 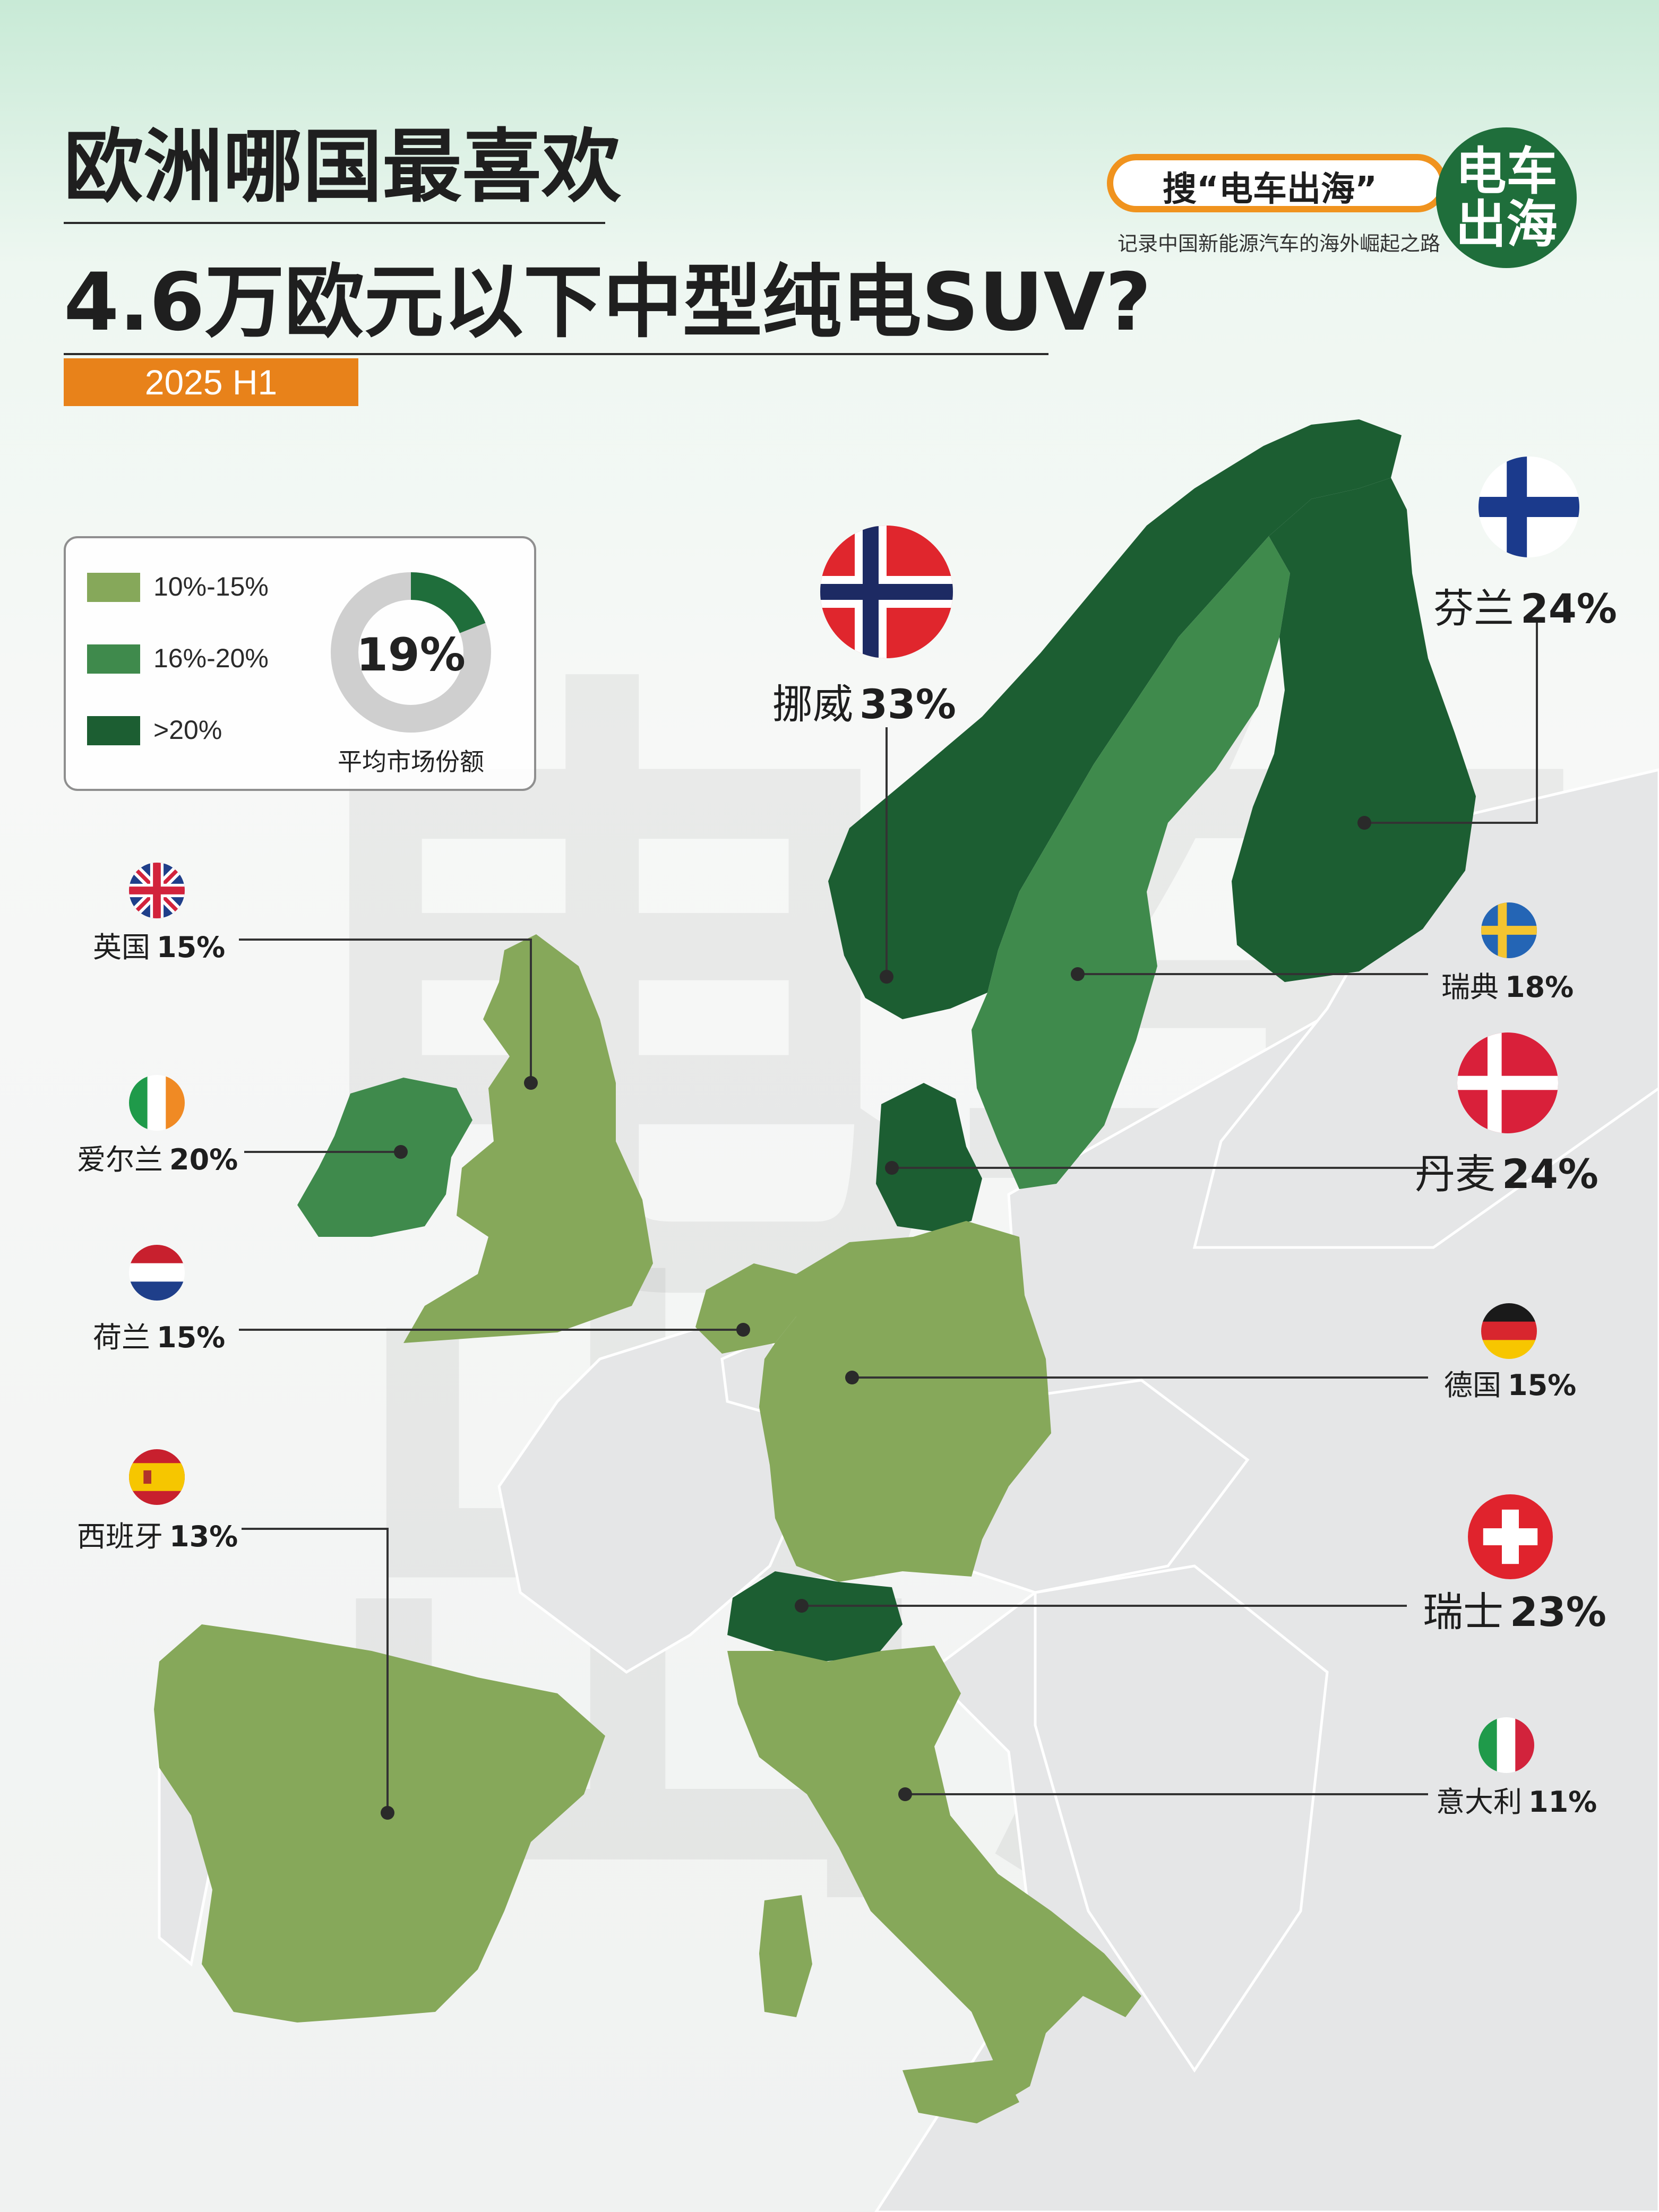 I want to click on callout-finland: 芬兰 24%, so click(x=1525, y=605).